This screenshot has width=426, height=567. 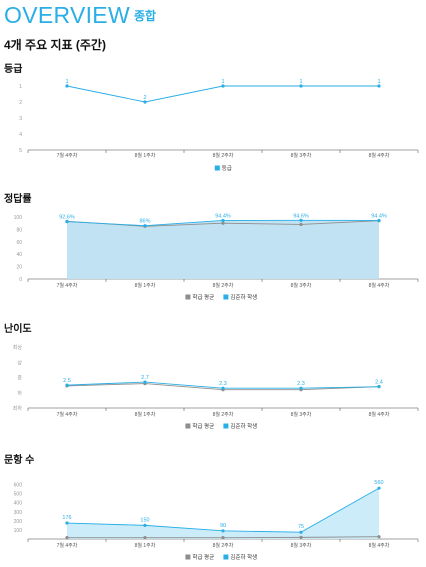 What do you see at coordinates (144, 222) in the screenshot?
I see `data-label: 86%` at bounding box center [144, 222].